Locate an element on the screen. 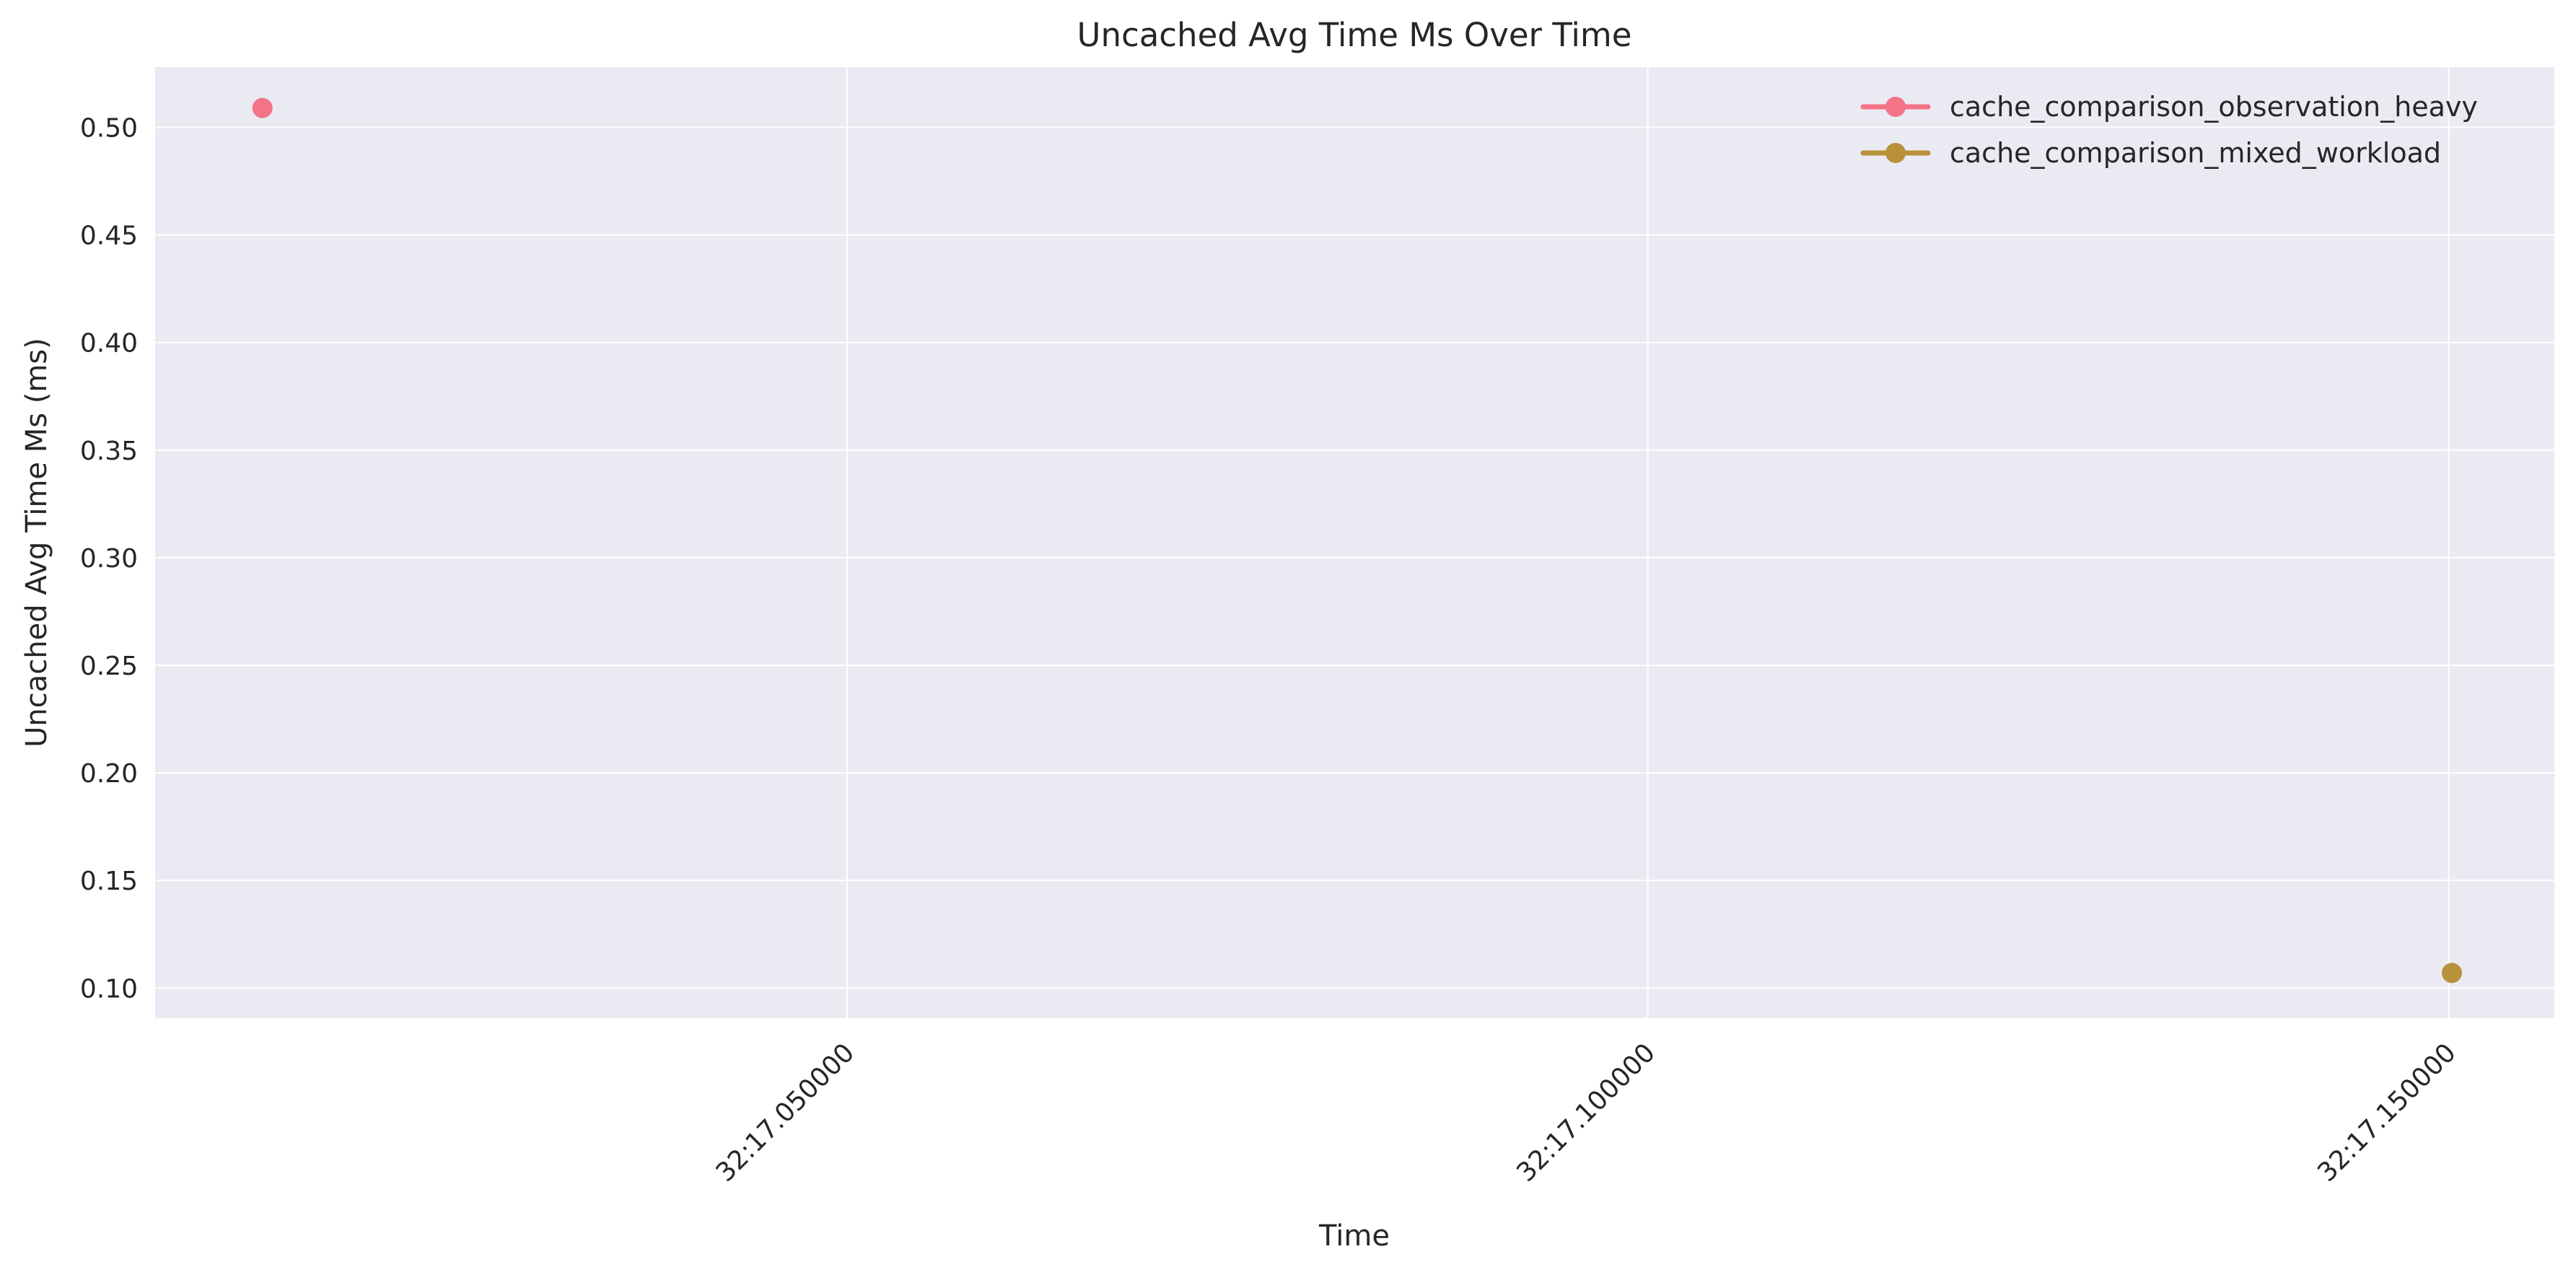  legend-item: cache_comparison_observation_heavy is located at coordinates (2169, 107).